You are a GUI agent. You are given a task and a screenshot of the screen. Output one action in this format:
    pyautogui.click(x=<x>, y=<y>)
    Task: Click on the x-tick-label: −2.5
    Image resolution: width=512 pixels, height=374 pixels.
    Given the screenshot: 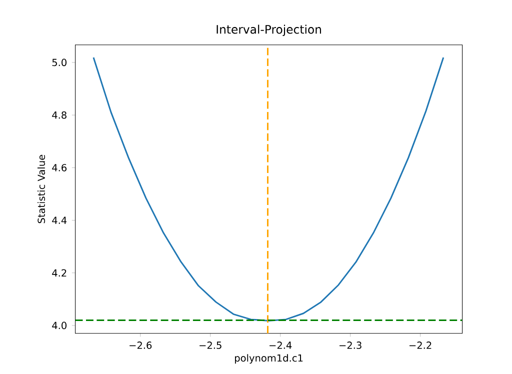 What is the action you would take?
    pyautogui.click(x=211, y=345)
    